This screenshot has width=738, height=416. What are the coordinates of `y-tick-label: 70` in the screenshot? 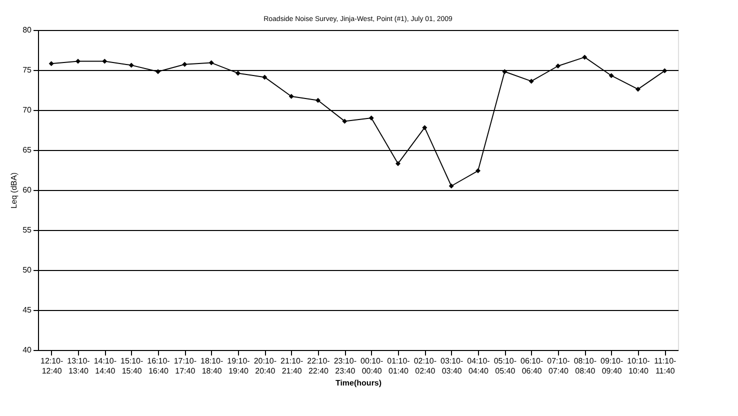 It's located at (27, 110).